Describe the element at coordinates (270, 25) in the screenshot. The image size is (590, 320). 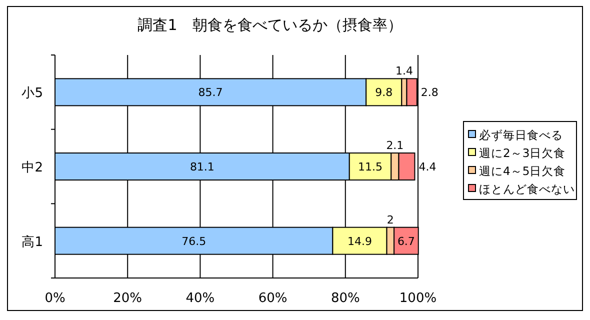
I see `chart-title: 調査1 朝食を食べているか（摂食率）` at that location.